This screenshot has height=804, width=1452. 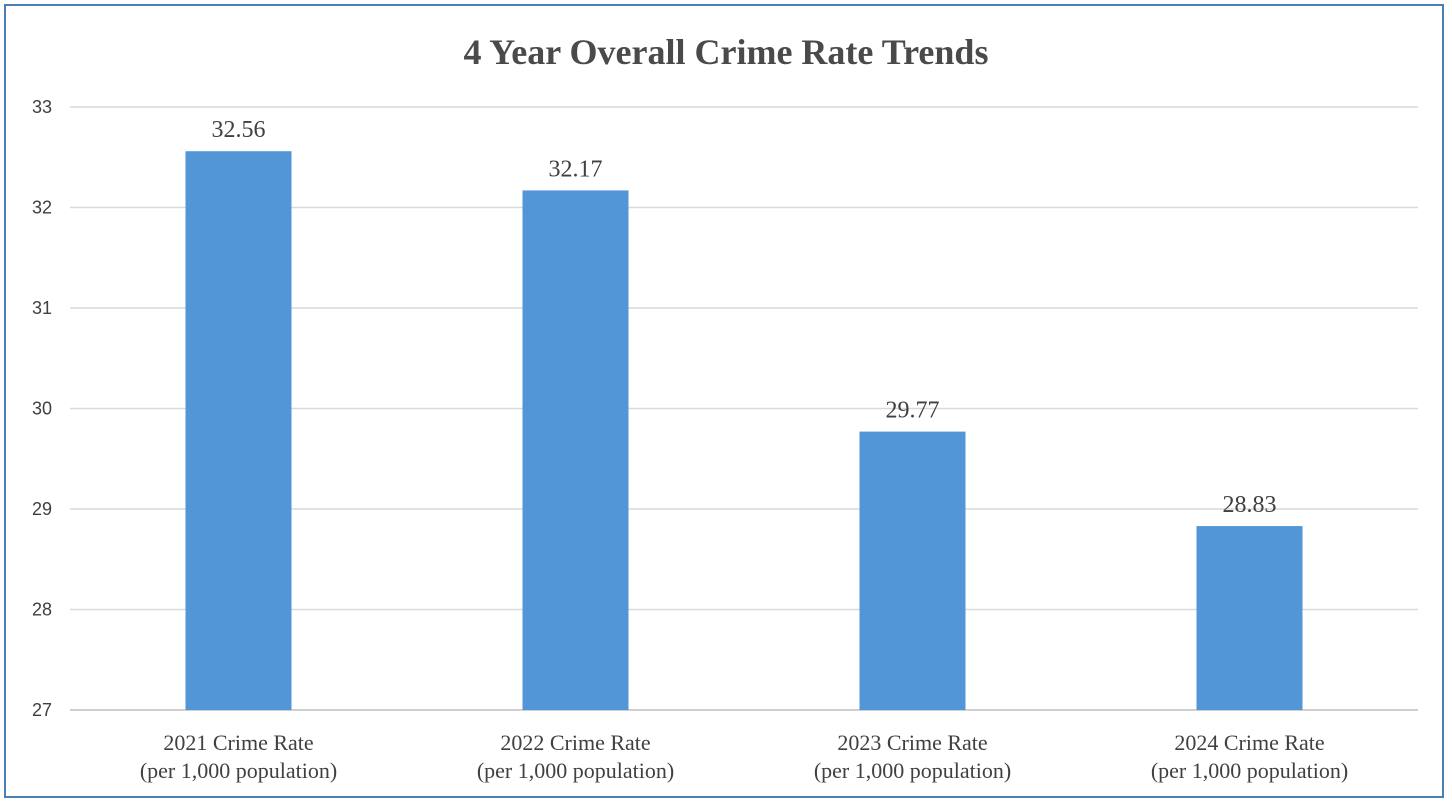 What do you see at coordinates (42, 509) in the screenshot?
I see `y-tick-label: 29` at bounding box center [42, 509].